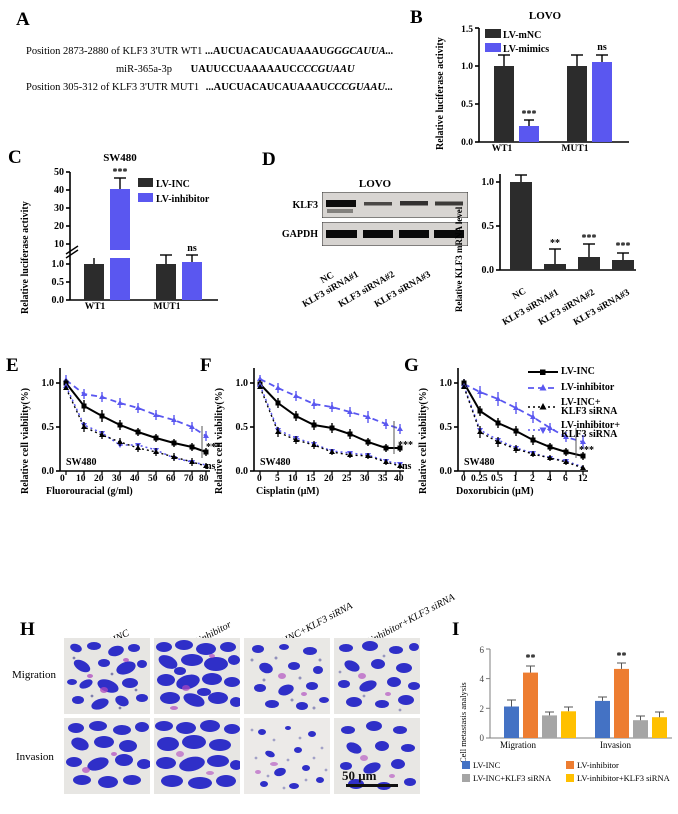  Describe the element at coordinates (482, 709) in the screenshot. I see `svg-text: 2` at that location.